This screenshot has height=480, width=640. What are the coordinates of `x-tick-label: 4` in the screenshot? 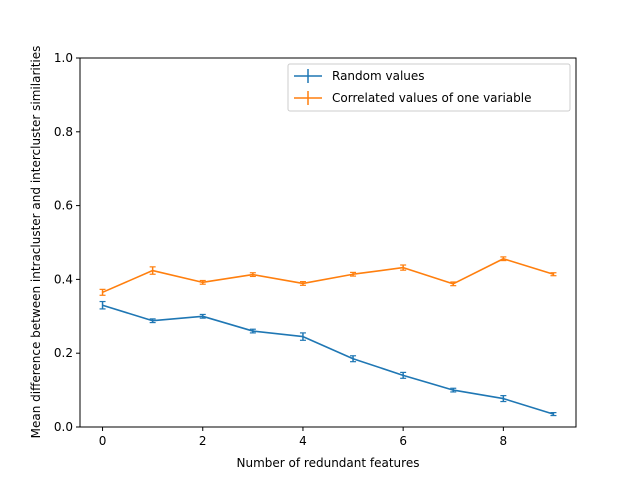 It's located at (303, 441).